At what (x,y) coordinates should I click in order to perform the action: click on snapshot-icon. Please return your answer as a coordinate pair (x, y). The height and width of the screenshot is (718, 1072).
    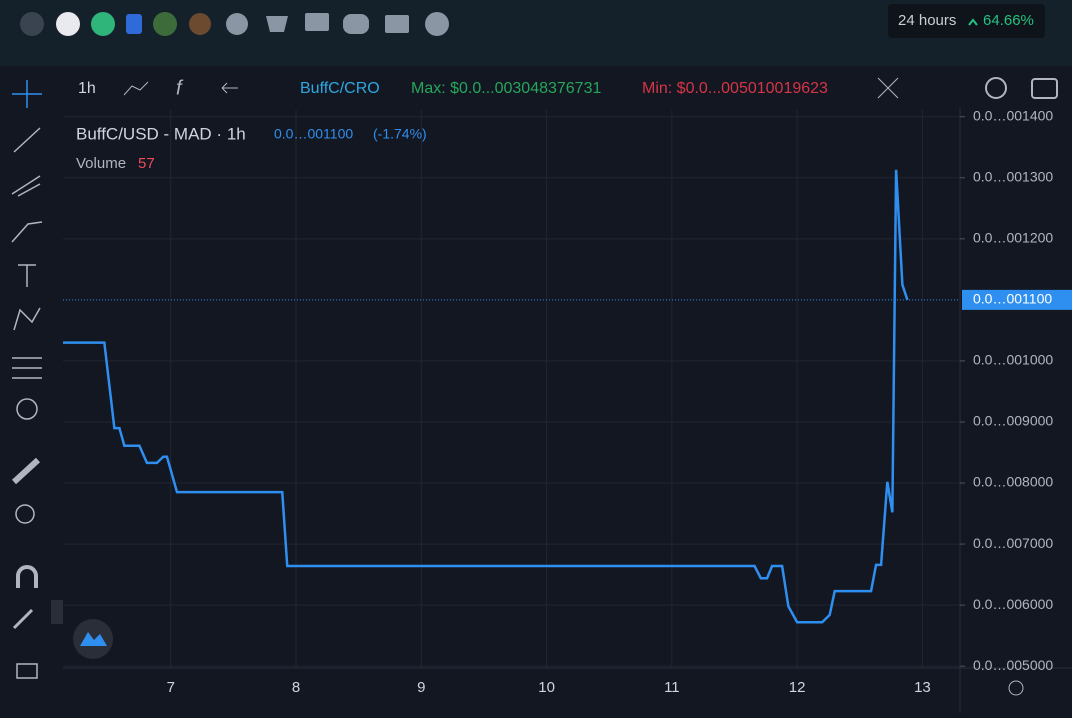
    Looking at the image, I should click on (1044, 88).